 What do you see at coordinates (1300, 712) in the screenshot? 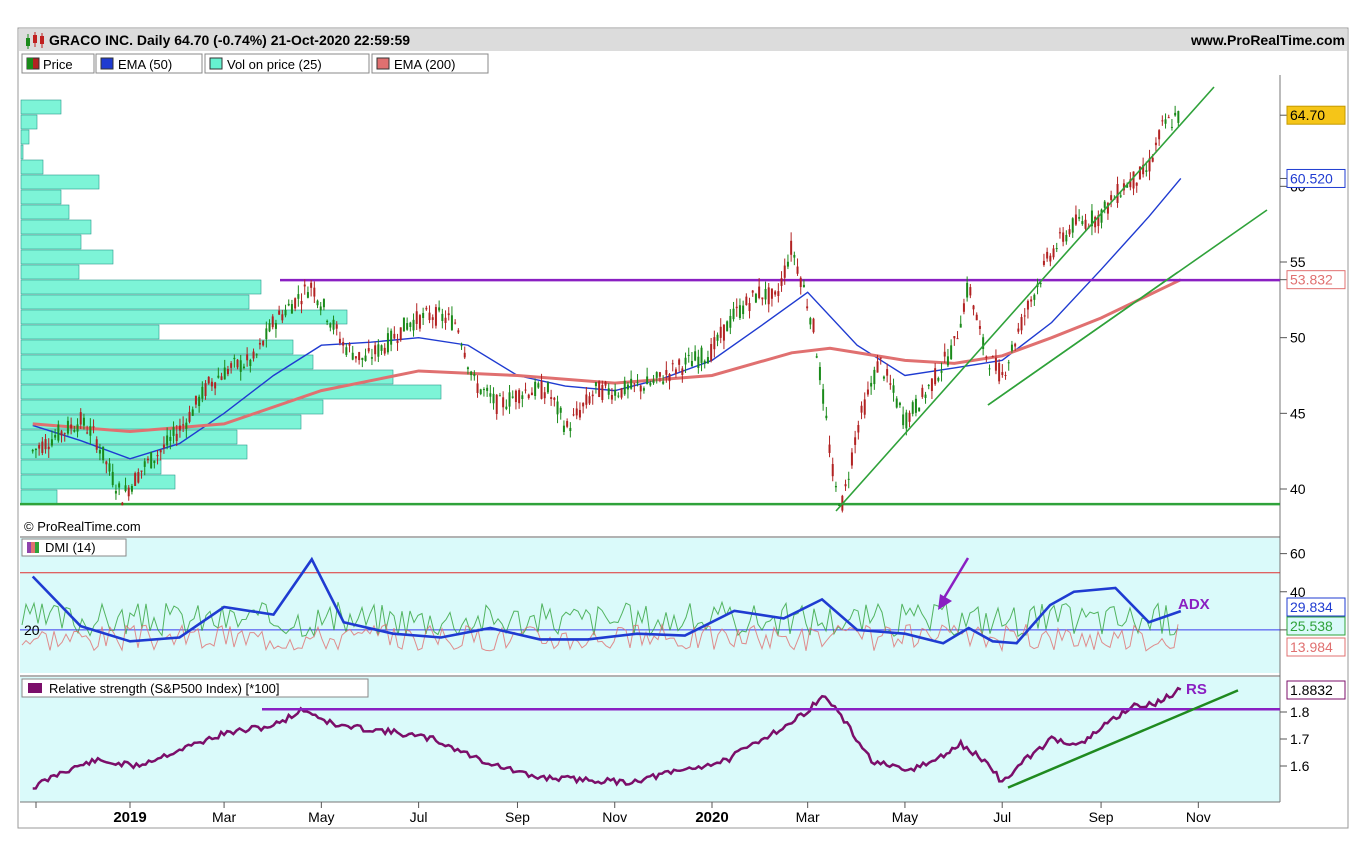
I see `rs-tick-label: 1.8` at bounding box center [1300, 712].